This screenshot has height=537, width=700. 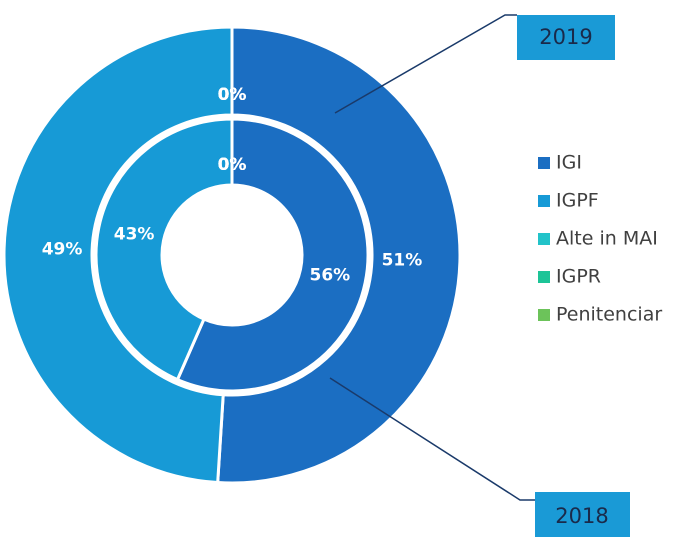 I want to click on callout-label: 2018, so click(x=581, y=516).